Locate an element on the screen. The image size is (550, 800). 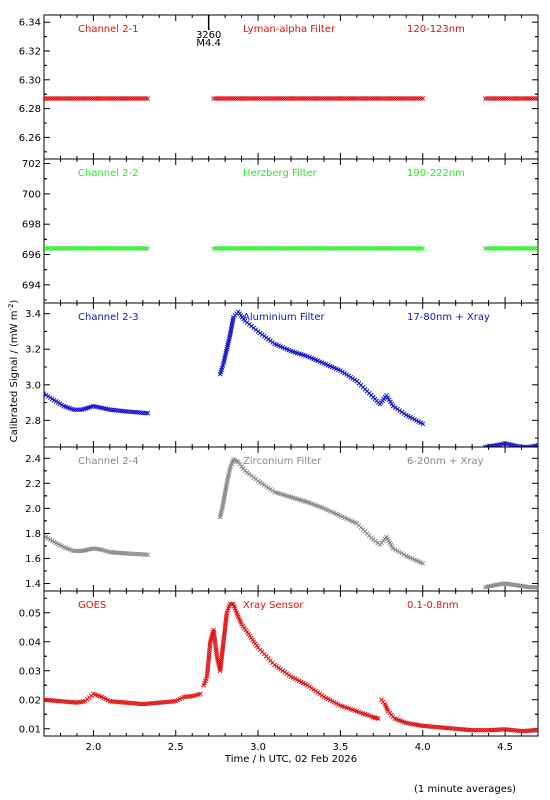
band-label: 120-123nm is located at coordinates (436, 29).